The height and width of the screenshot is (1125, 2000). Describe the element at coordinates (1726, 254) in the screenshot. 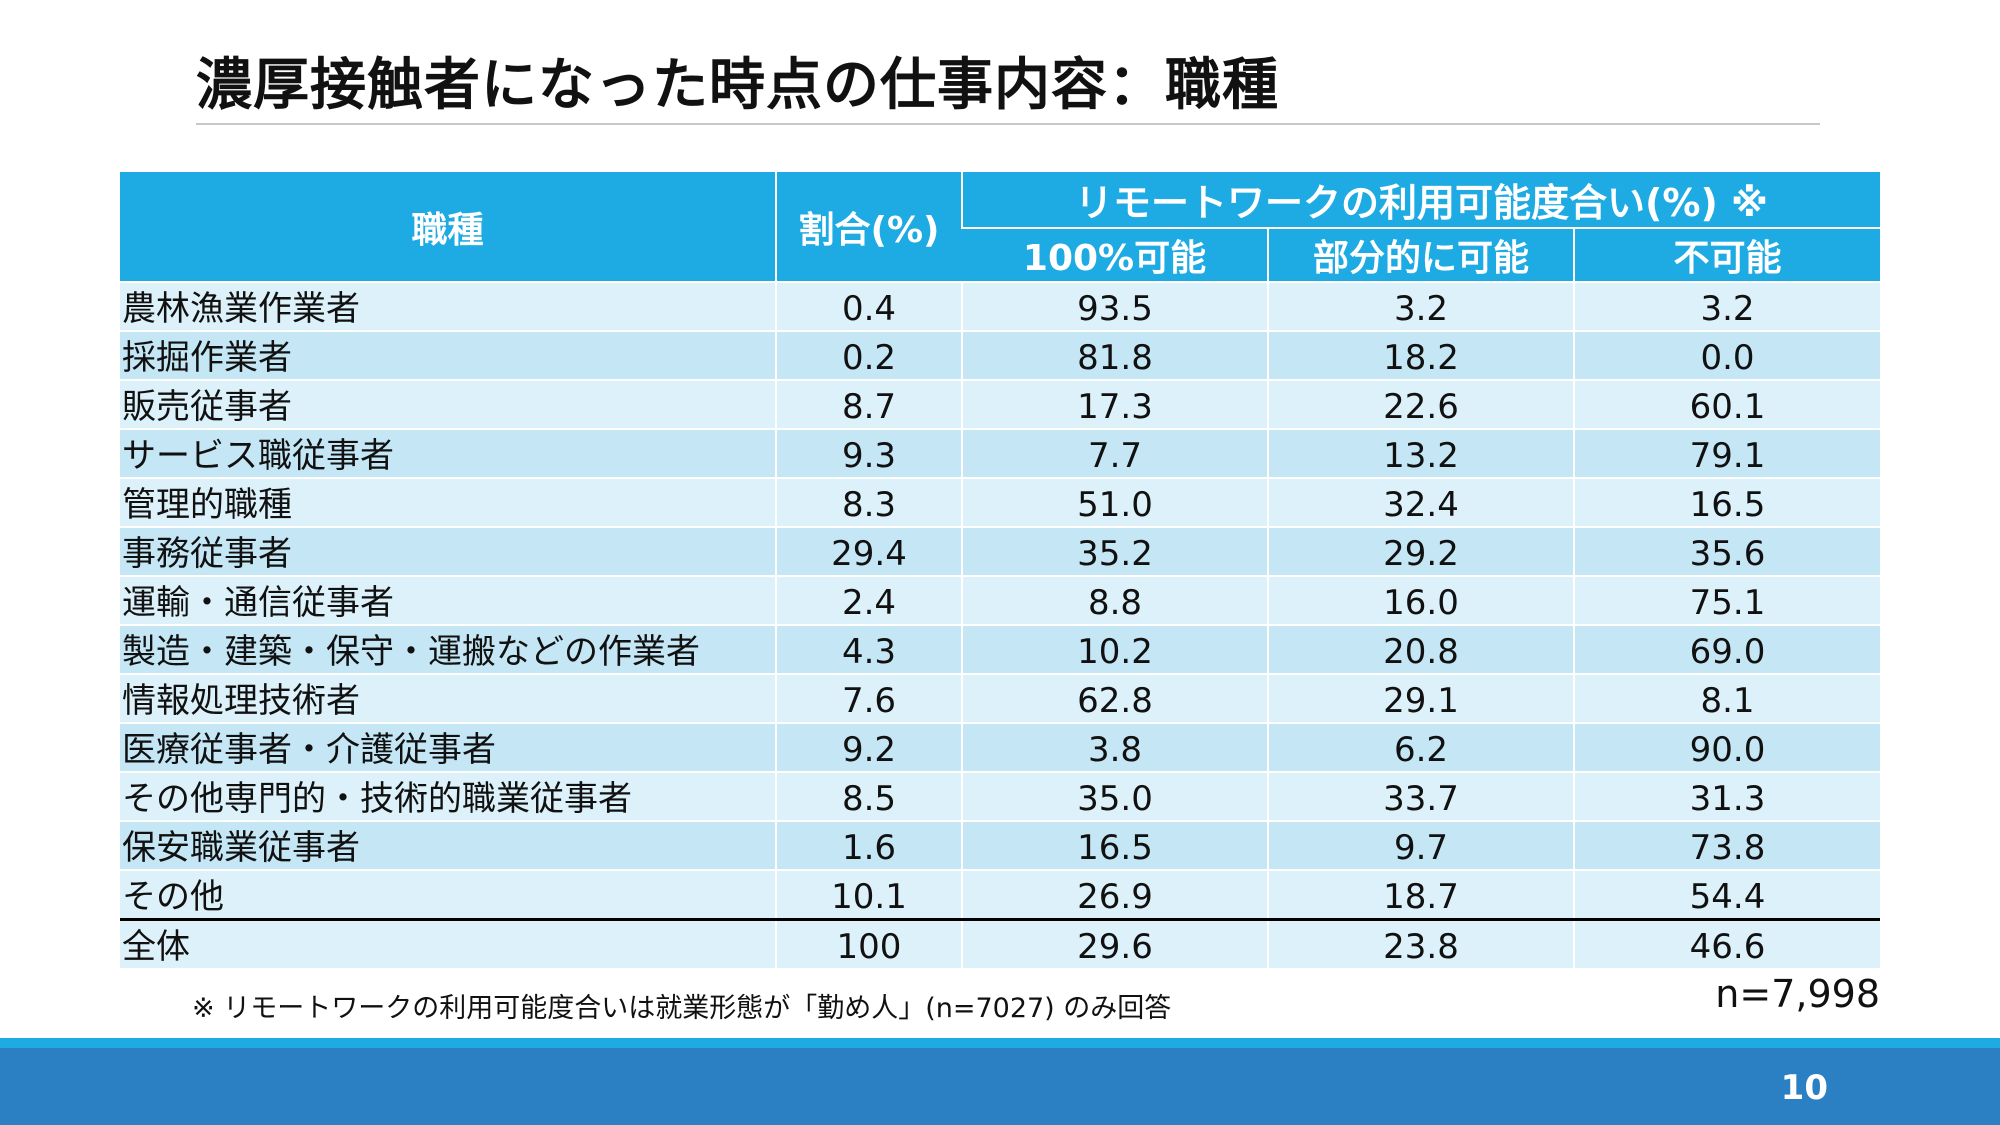

I see `header-none: 不可能` at that location.